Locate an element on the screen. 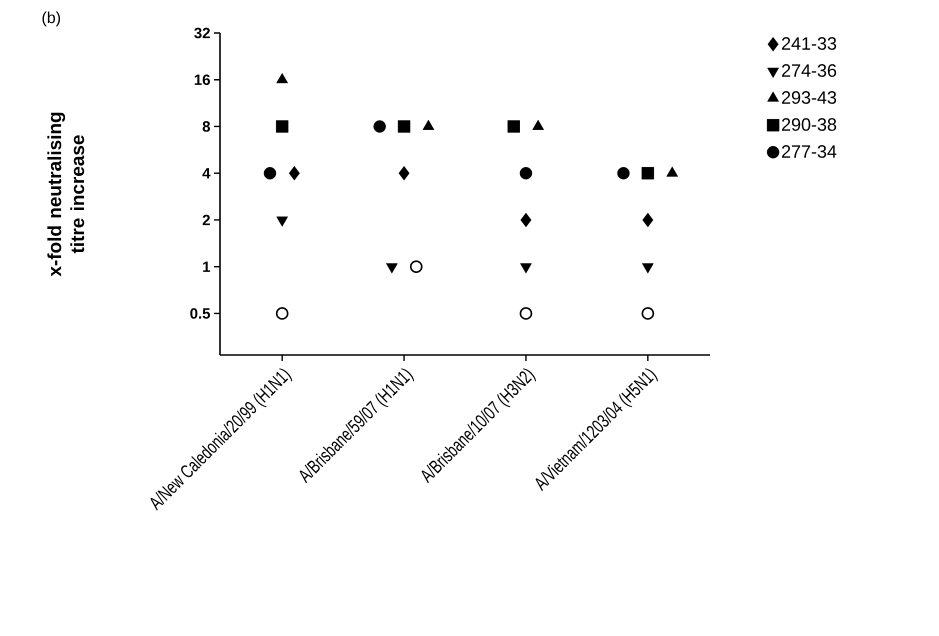 The image size is (939, 636). y-tick-label: 32 is located at coordinates (202, 33).